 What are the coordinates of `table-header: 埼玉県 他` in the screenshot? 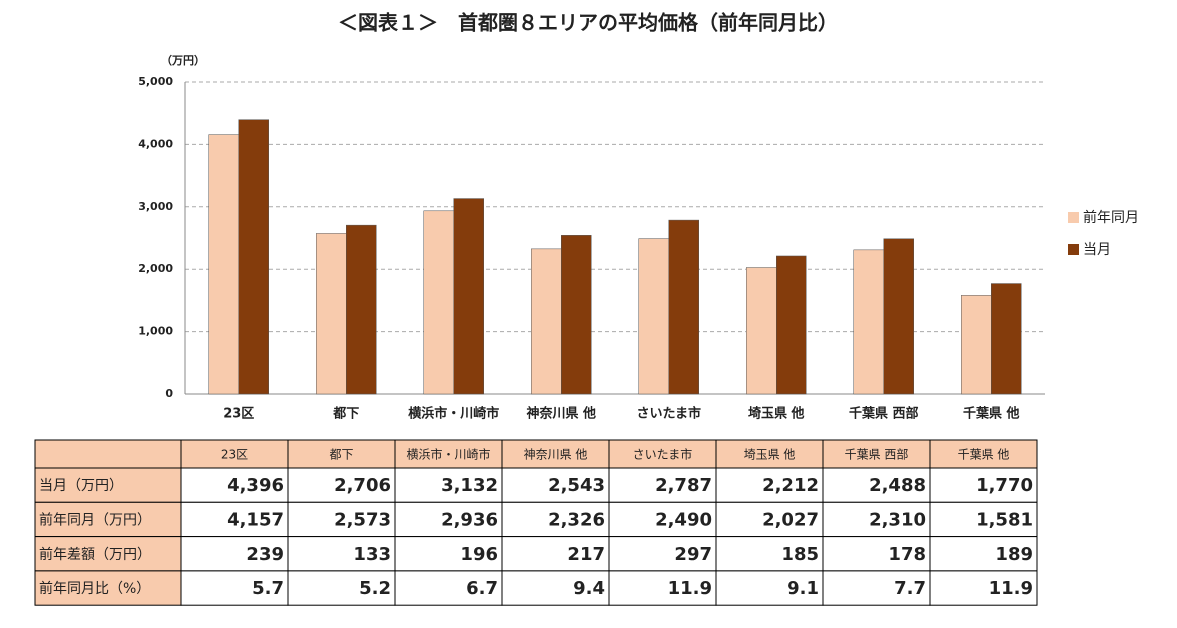 It's located at (770, 455).